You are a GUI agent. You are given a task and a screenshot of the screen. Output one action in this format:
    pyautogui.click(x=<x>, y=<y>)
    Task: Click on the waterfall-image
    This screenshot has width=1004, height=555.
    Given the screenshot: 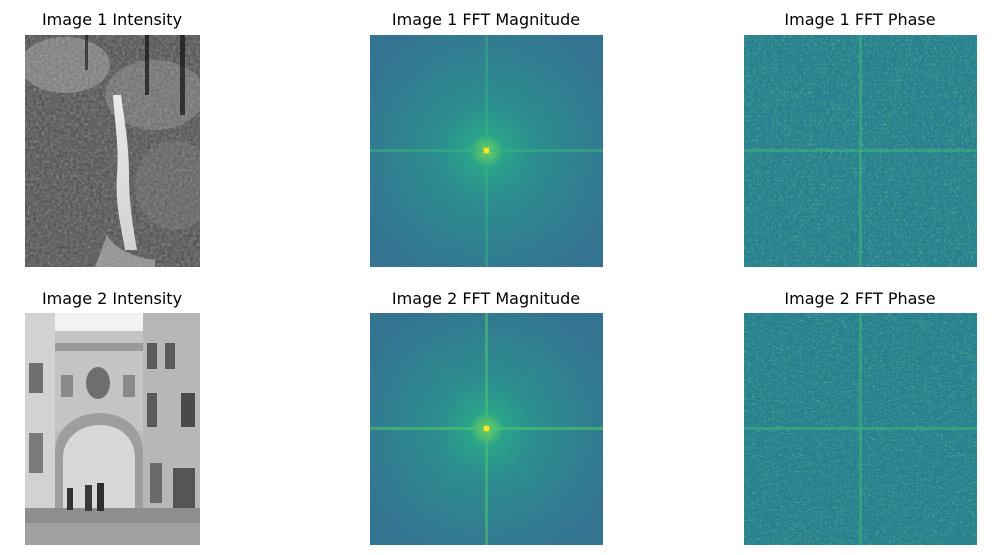 What is the action you would take?
    pyautogui.click(x=112, y=151)
    